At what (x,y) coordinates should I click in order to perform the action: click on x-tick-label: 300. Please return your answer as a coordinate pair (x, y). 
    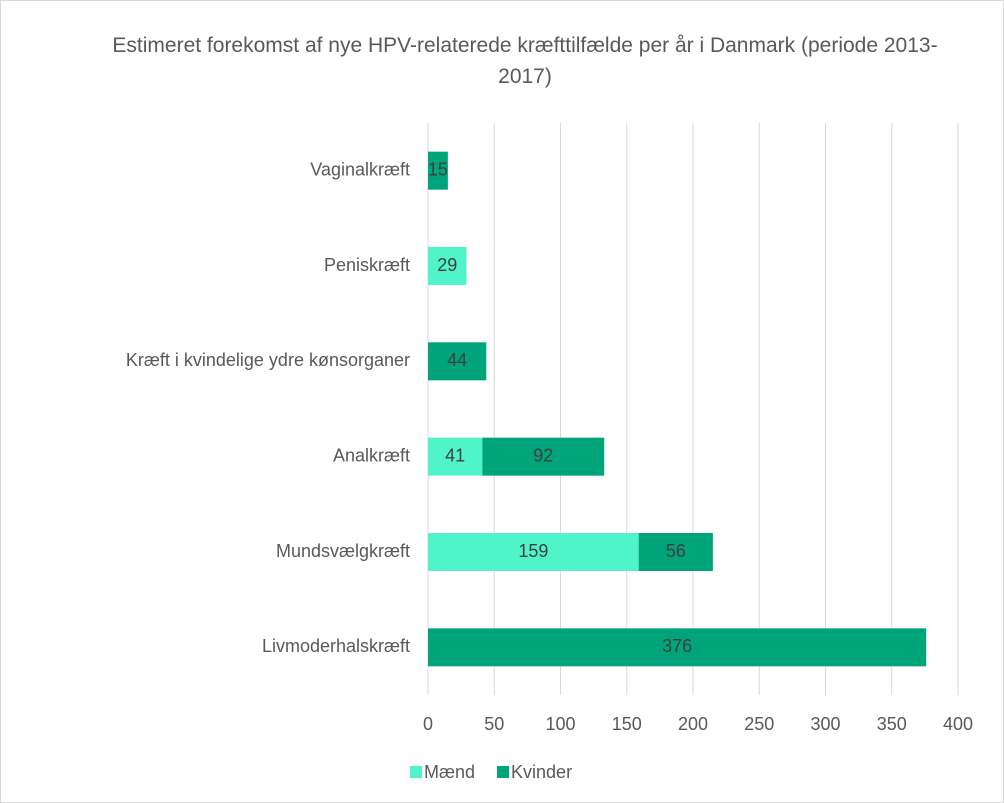
    Looking at the image, I should click on (825, 724).